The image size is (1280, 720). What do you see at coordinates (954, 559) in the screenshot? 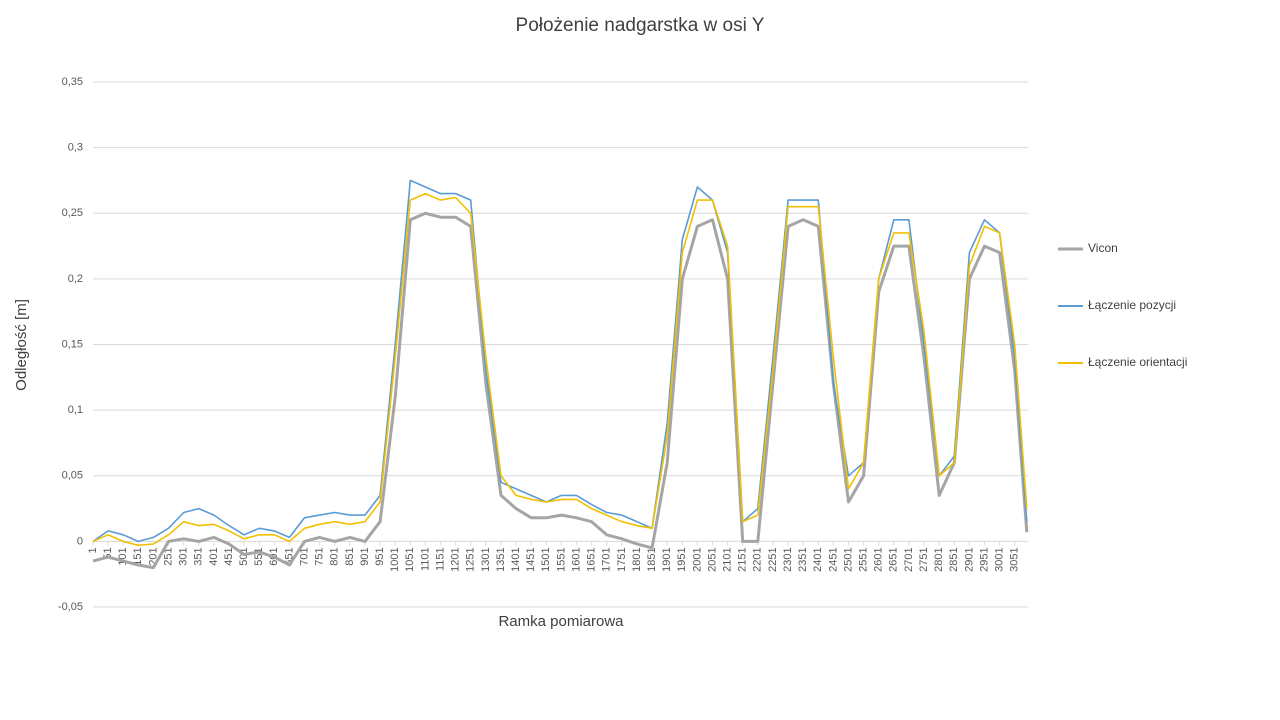
I see `x-tick-label: 2851` at bounding box center [954, 559].